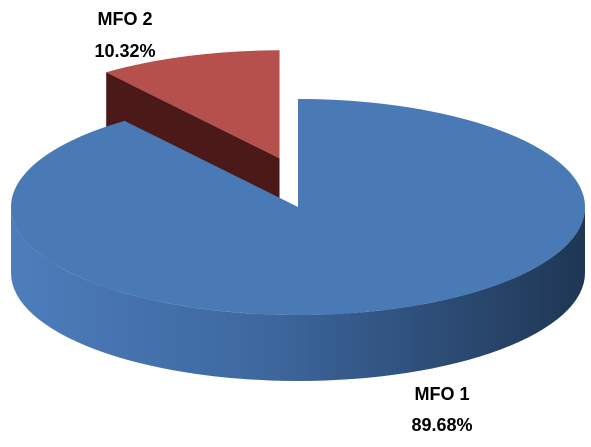 This screenshot has height=447, width=591. Describe the element at coordinates (441, 425) in the screenshot. I see `slice-value-mfo-1: 89.68%` at that location.